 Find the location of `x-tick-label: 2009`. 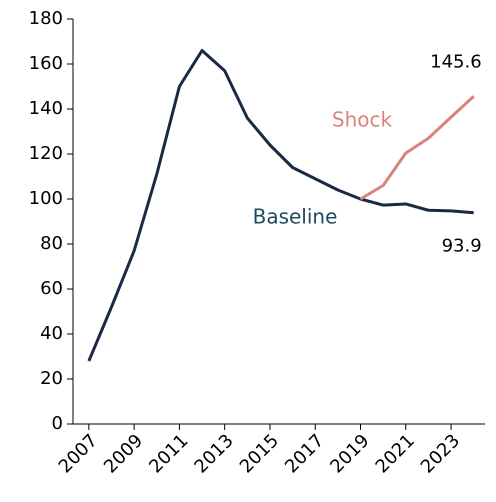

x-tick-label: 2009 is located at coordinates (123, 453).